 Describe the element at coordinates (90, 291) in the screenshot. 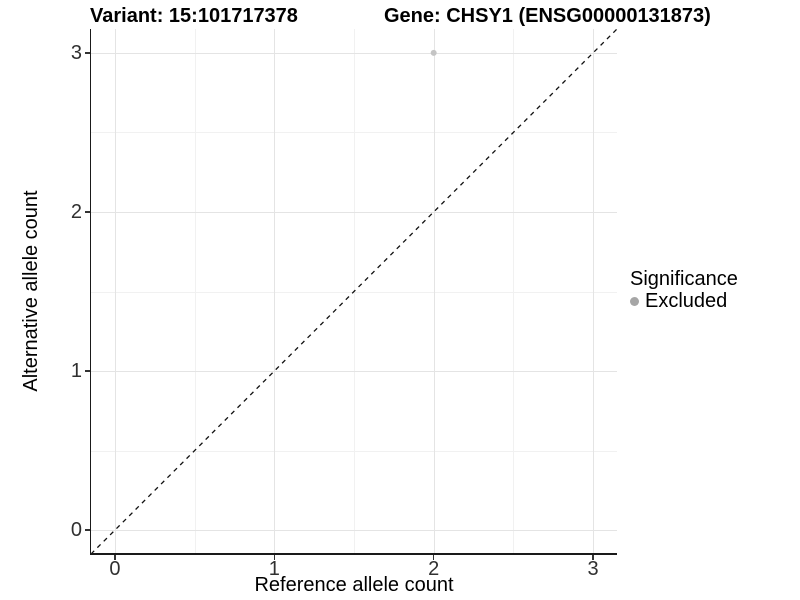

I see `y-axis-line` at that location.